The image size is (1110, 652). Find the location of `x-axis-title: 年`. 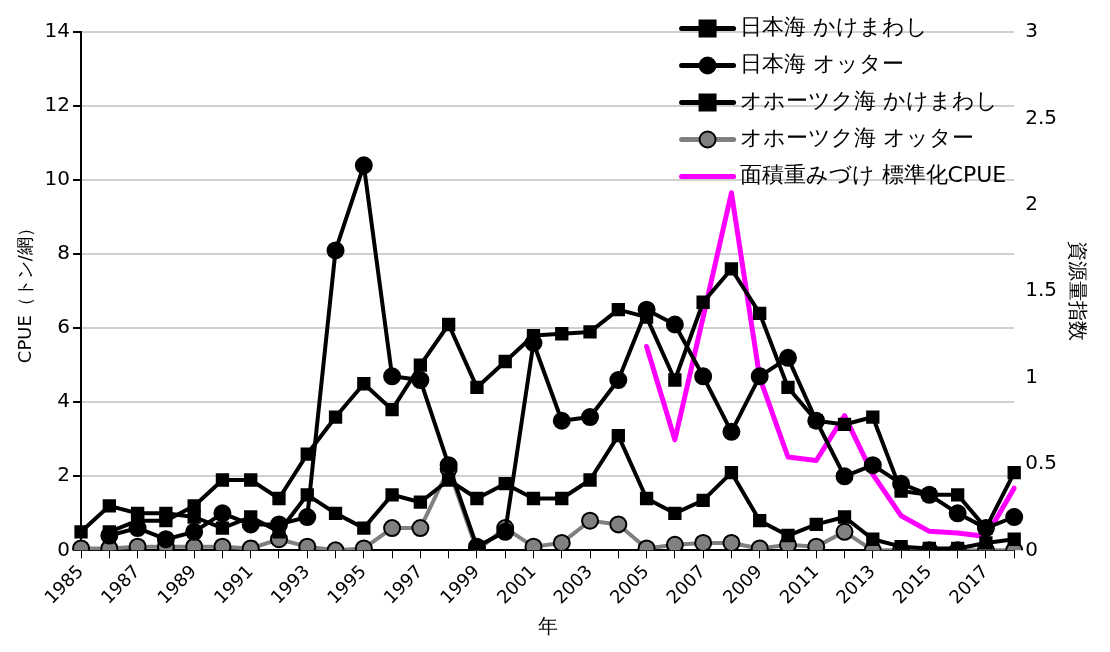

x-axis-title: 年 is located at coordinates (547, 626).